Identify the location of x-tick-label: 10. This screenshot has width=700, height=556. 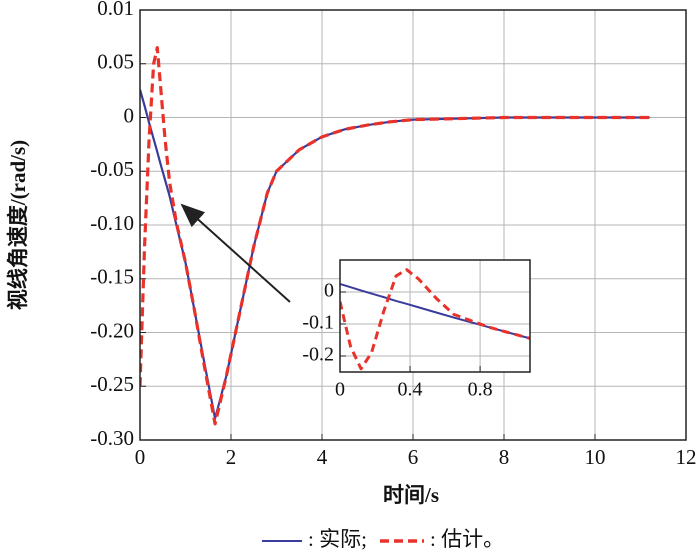
(595, 457).